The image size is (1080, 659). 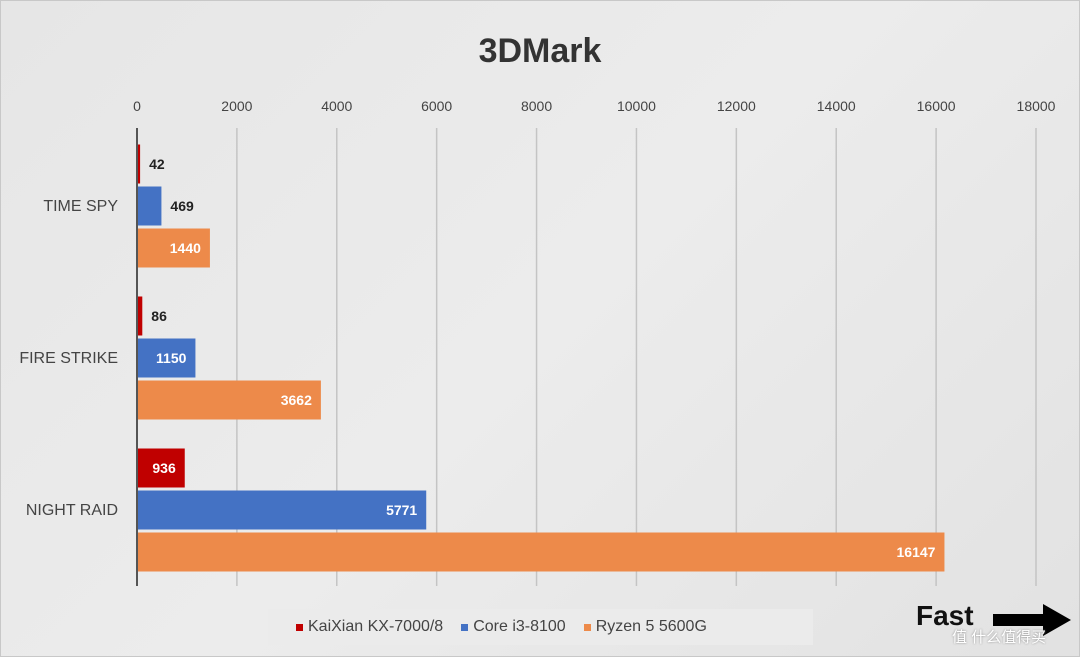 I want to click on data-label: 42, so click(x=157, y=164).